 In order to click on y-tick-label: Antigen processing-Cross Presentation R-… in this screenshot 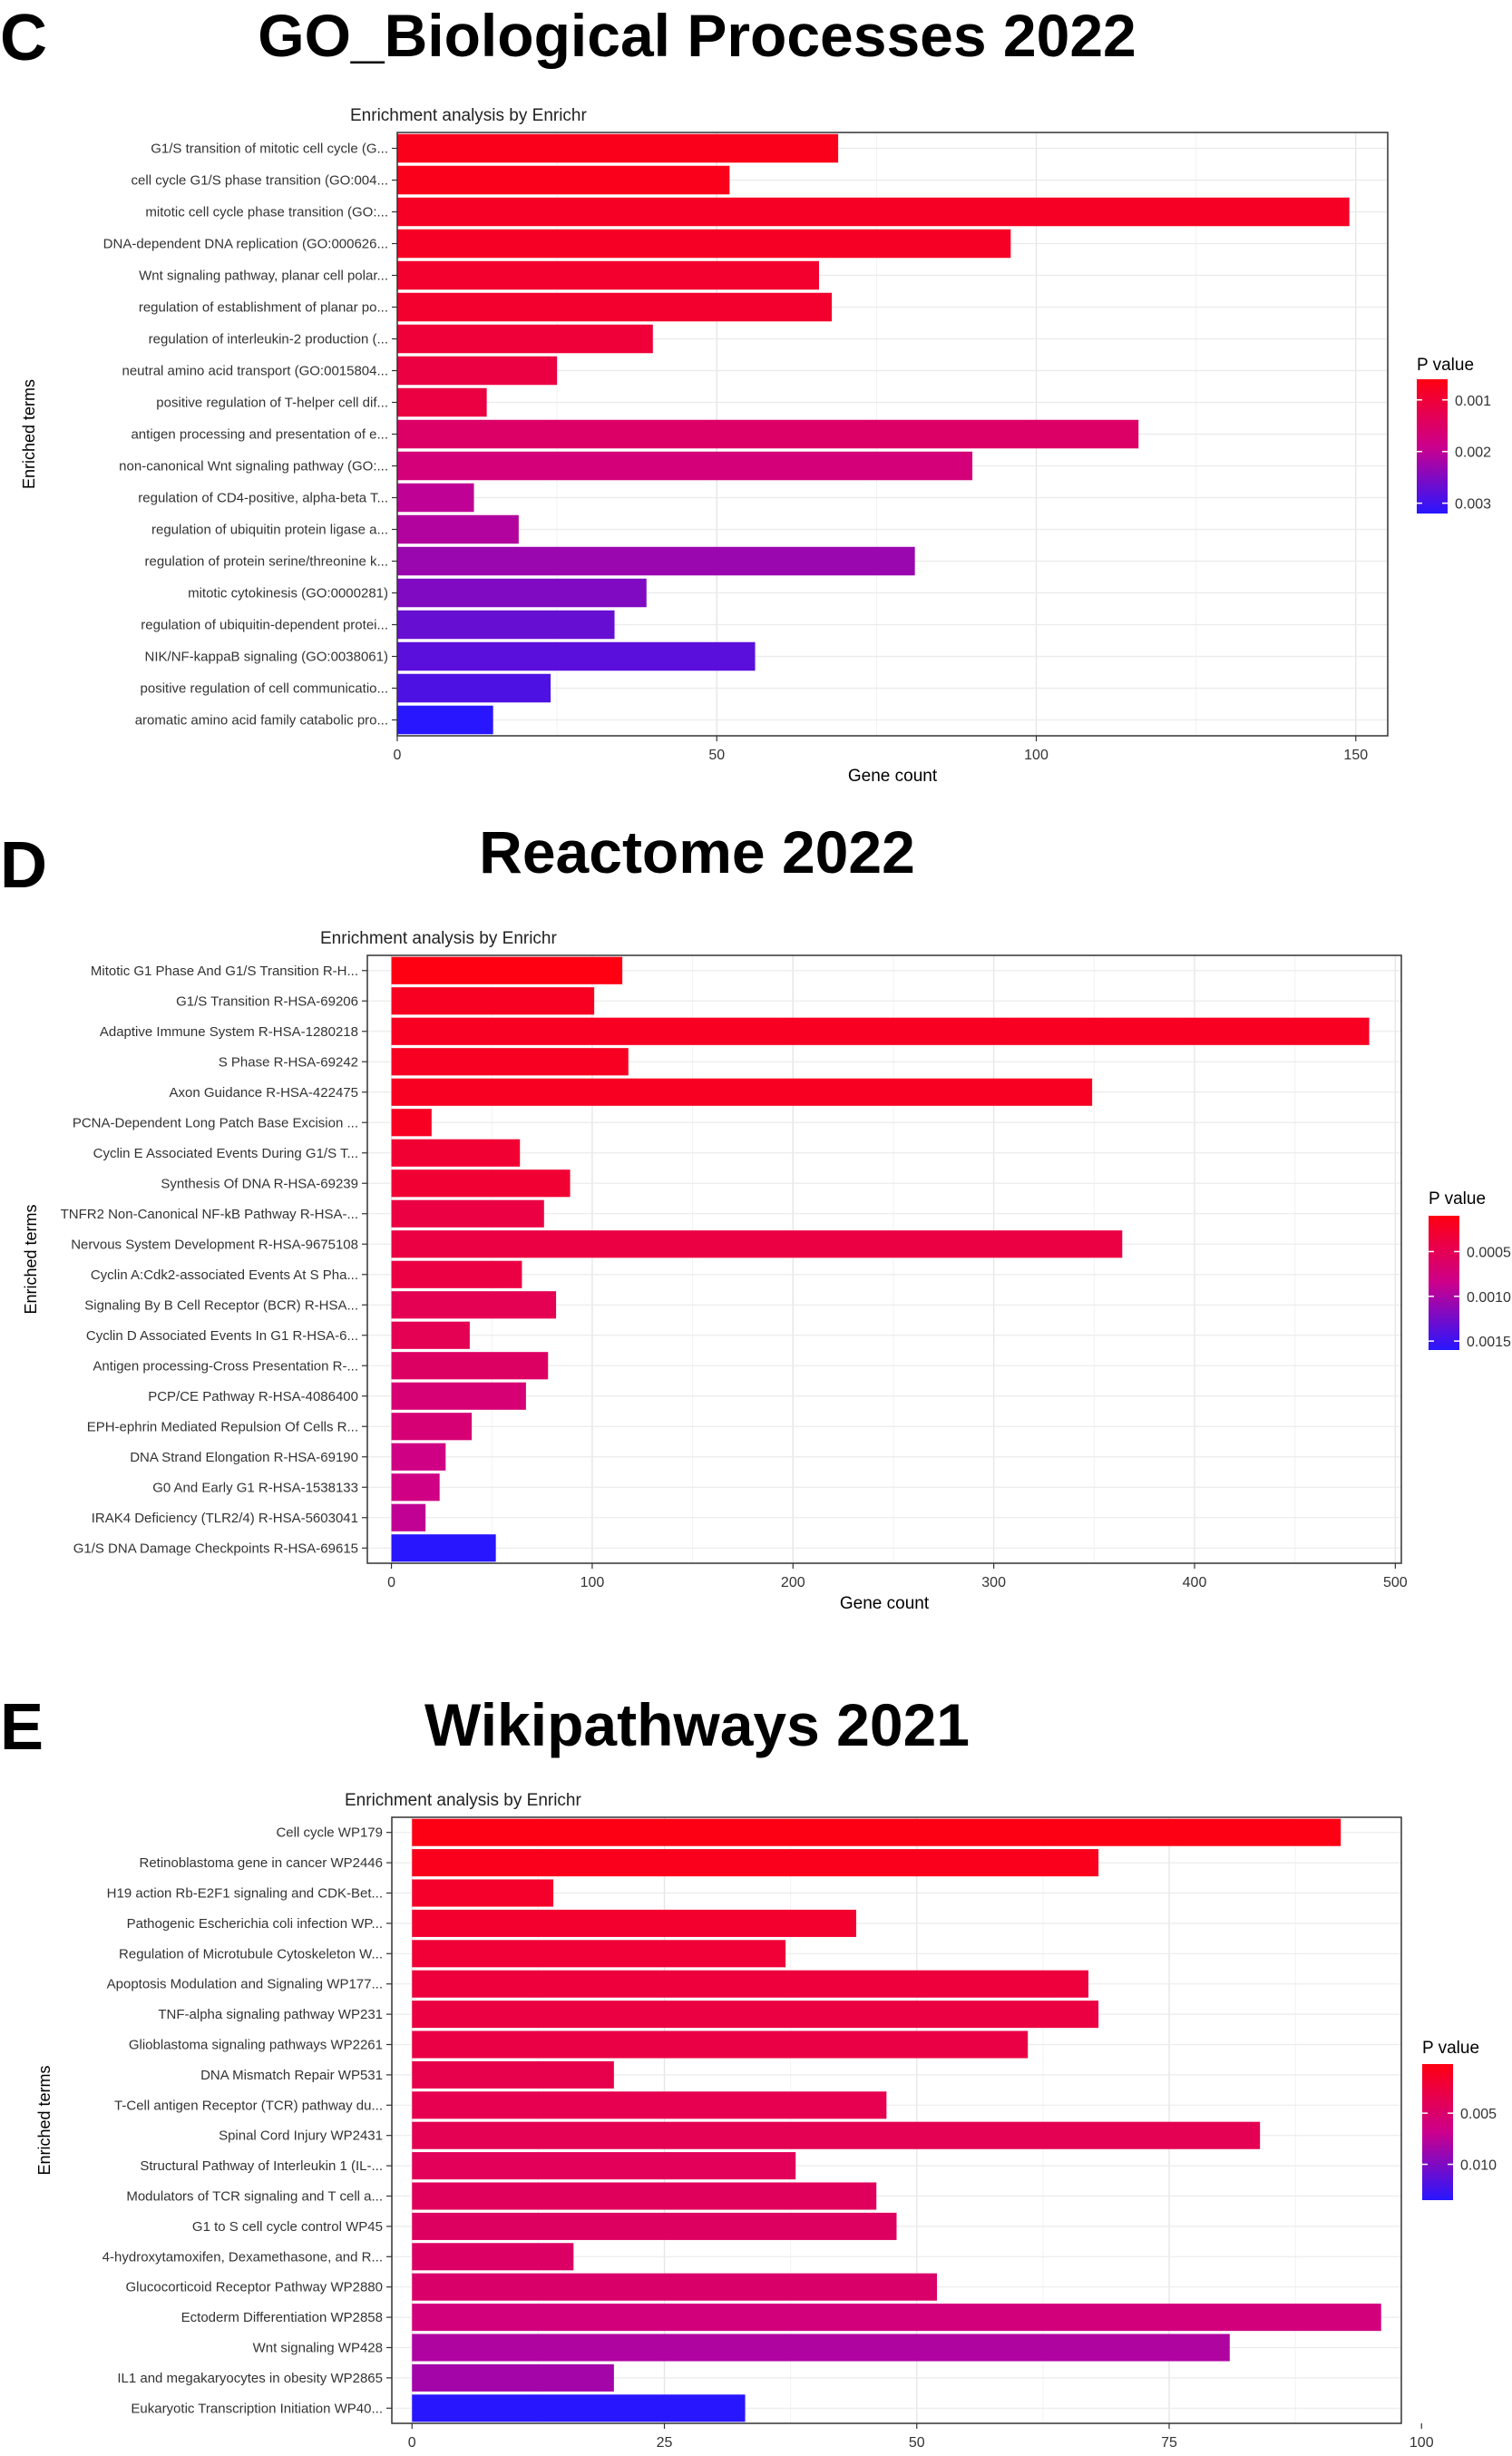, I will do `click(225, 1366)`.